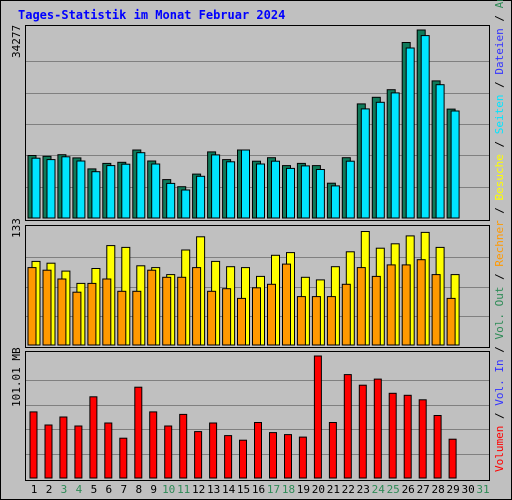 The height and width of the screenshot is (500, 512). What do you see at coordinates (408, 489) in the screenshot?
I see `x-tick-label-day-26: 26` at bounding box center [408, 489].